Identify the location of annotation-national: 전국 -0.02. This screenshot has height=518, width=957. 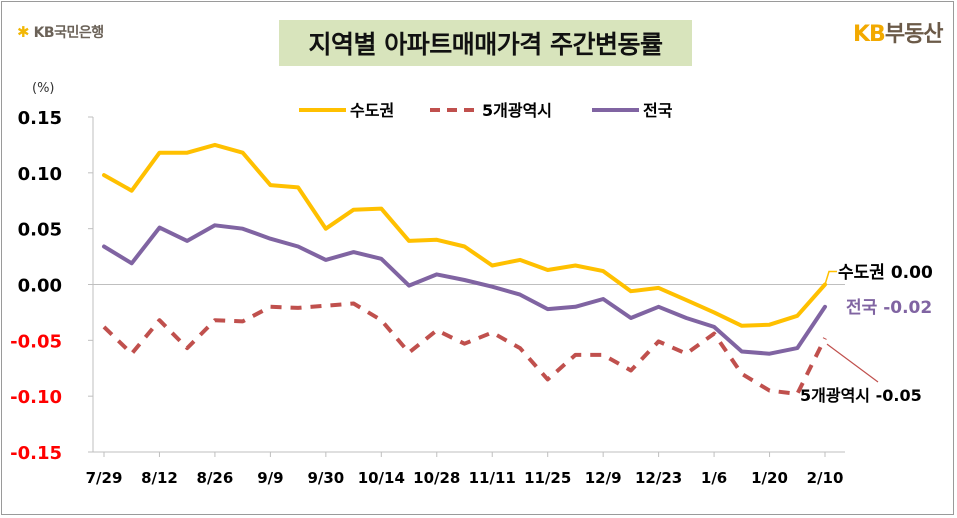
(889, 308).